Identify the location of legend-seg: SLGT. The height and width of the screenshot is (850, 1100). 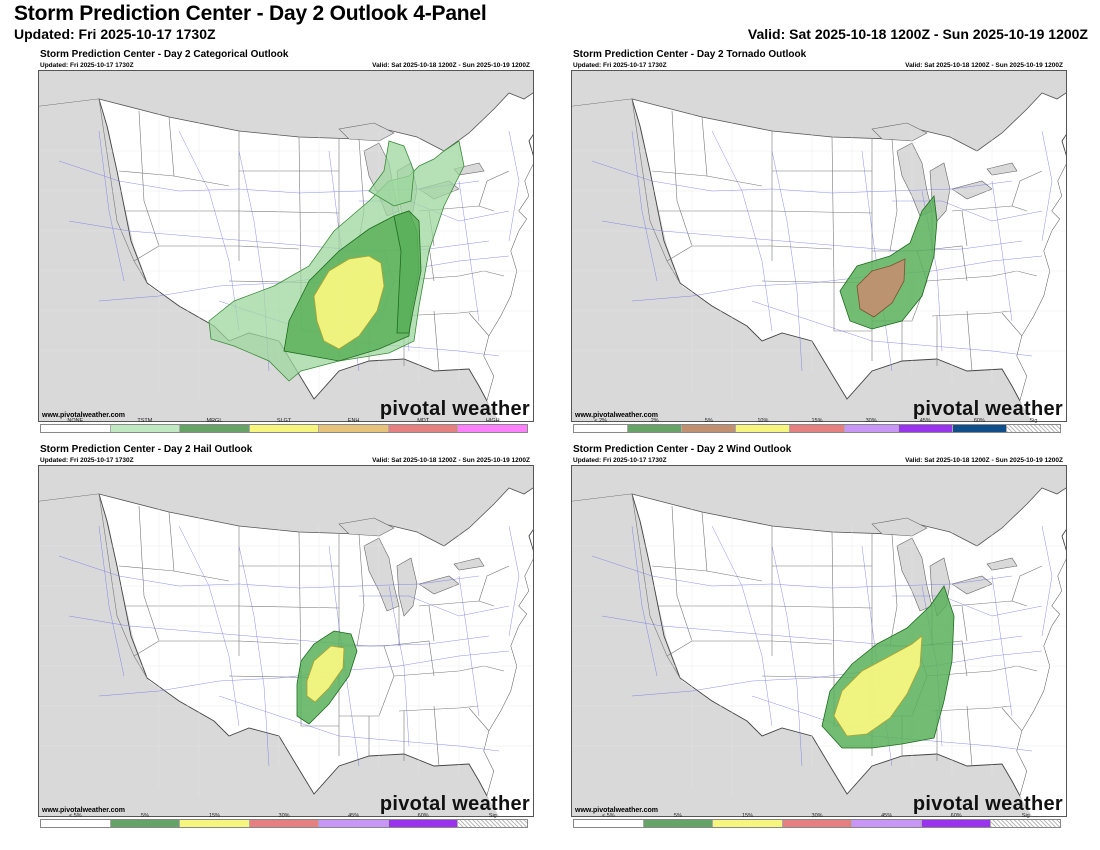
(284, 425).